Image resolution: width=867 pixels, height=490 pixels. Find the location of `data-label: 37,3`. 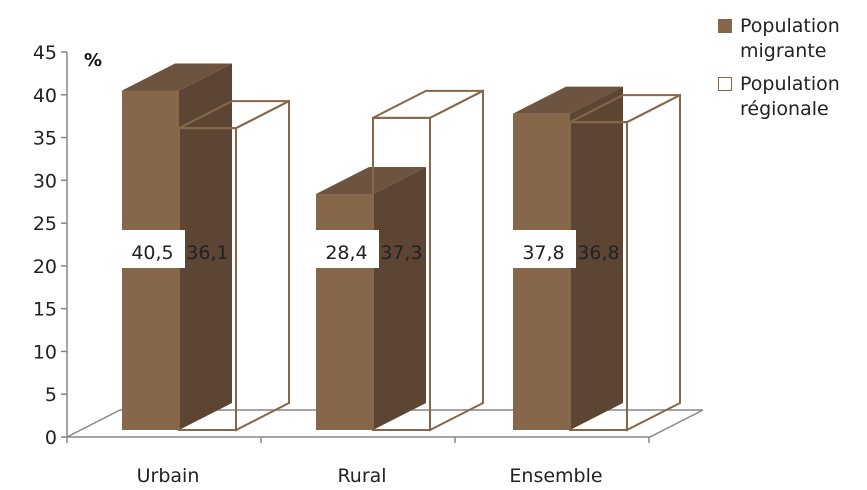

data-label: 37,3 is located at coordinates (401, 253).